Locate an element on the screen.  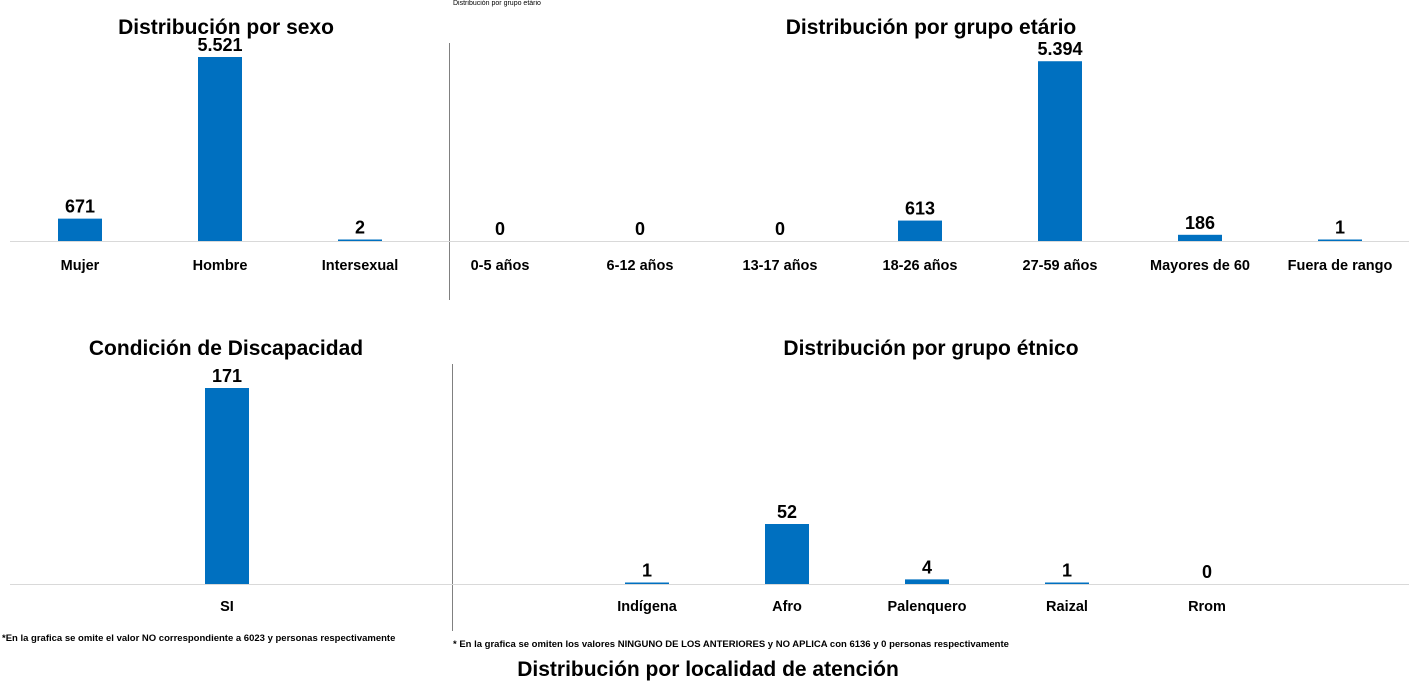
divider-top is located at coordinates (449, 171).